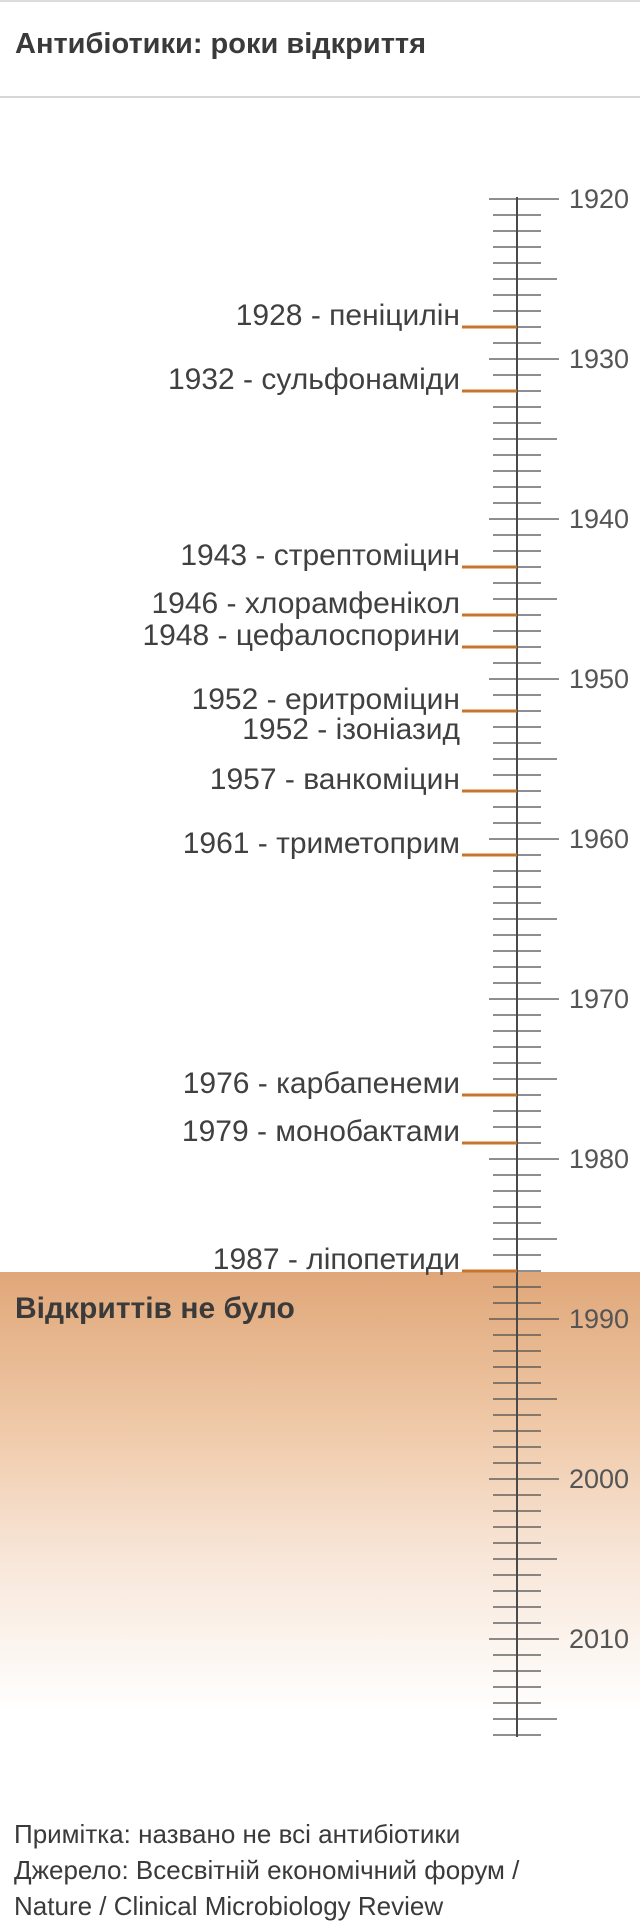 The height and width of the screenshot is (1926, 640). I want to click on axis-tick-label: 1920, so click(599, 199).